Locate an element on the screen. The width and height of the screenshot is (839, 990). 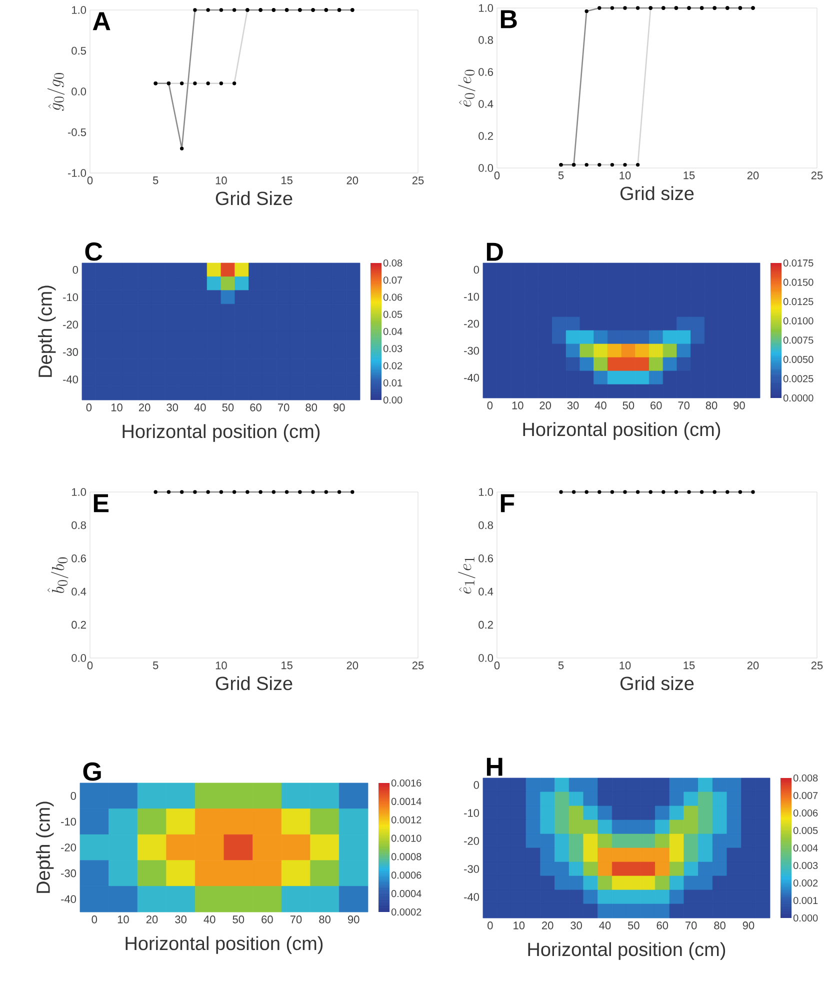
color-bar-label: 0.003 is located at coordinates (805, 866).